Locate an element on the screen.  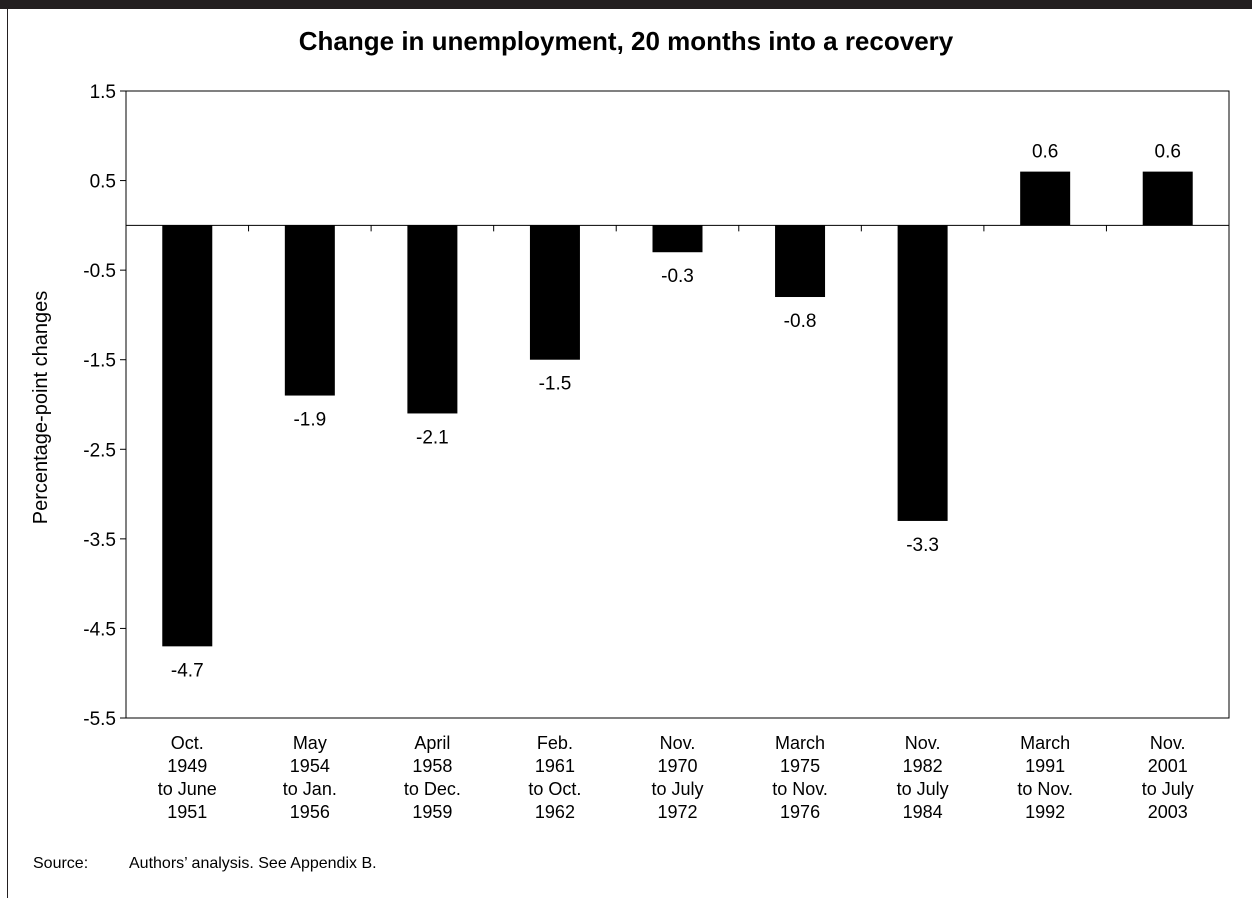
category-label-line: April is located at coordinates (432, 743).